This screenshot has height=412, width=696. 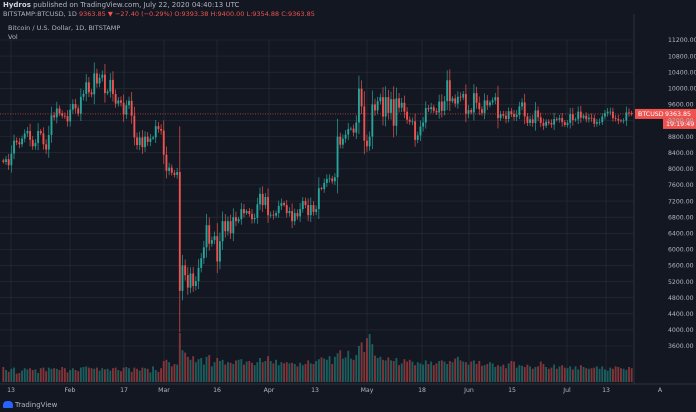 I want to click on y-tick-label: 8000.00, so click(x=681, y=169).